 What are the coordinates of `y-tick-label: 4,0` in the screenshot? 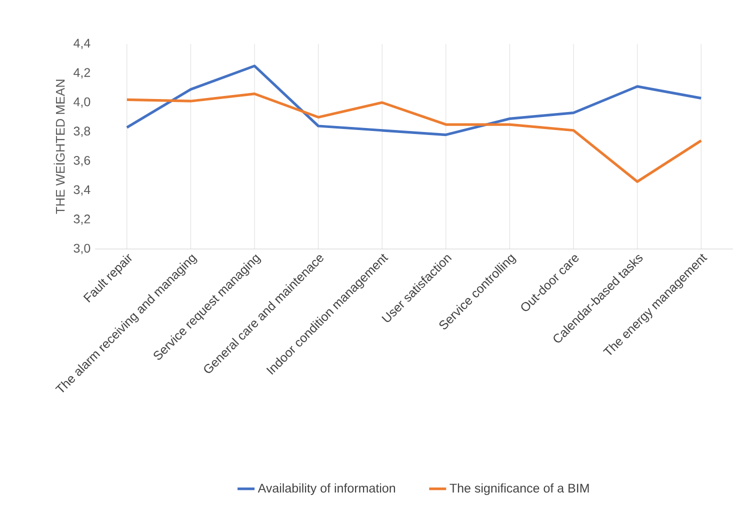 It's located at (82, 102).